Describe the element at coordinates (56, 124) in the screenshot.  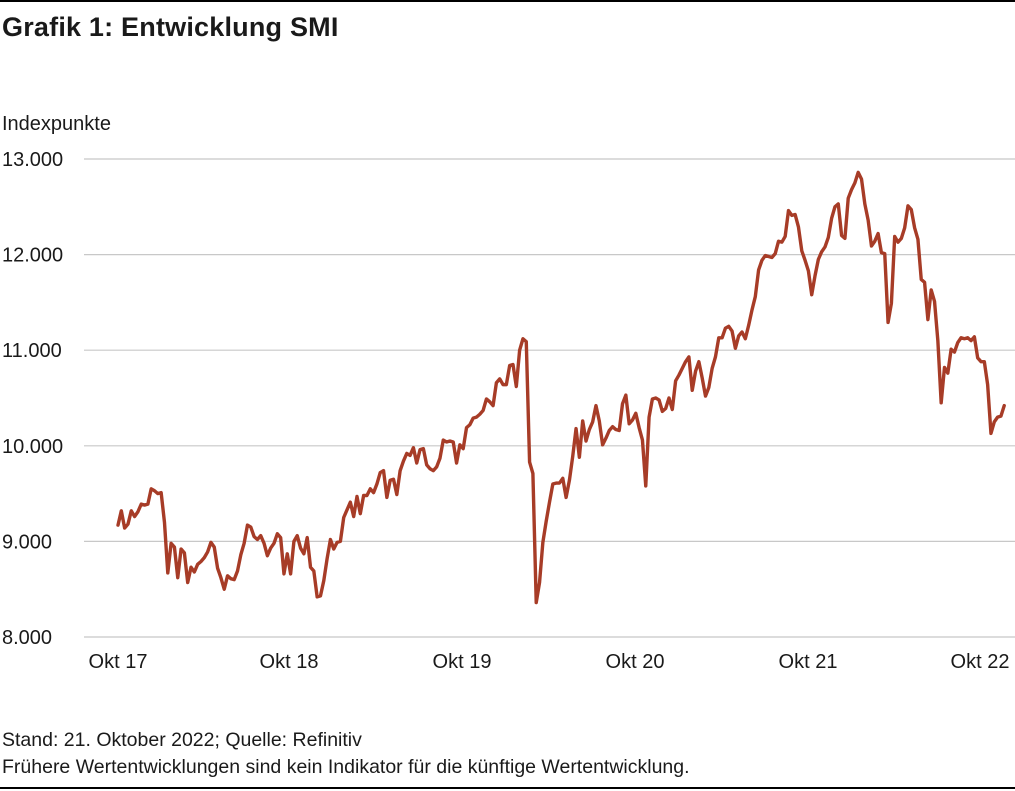
I see `y-axis-label: Indexpunkte` at that location.